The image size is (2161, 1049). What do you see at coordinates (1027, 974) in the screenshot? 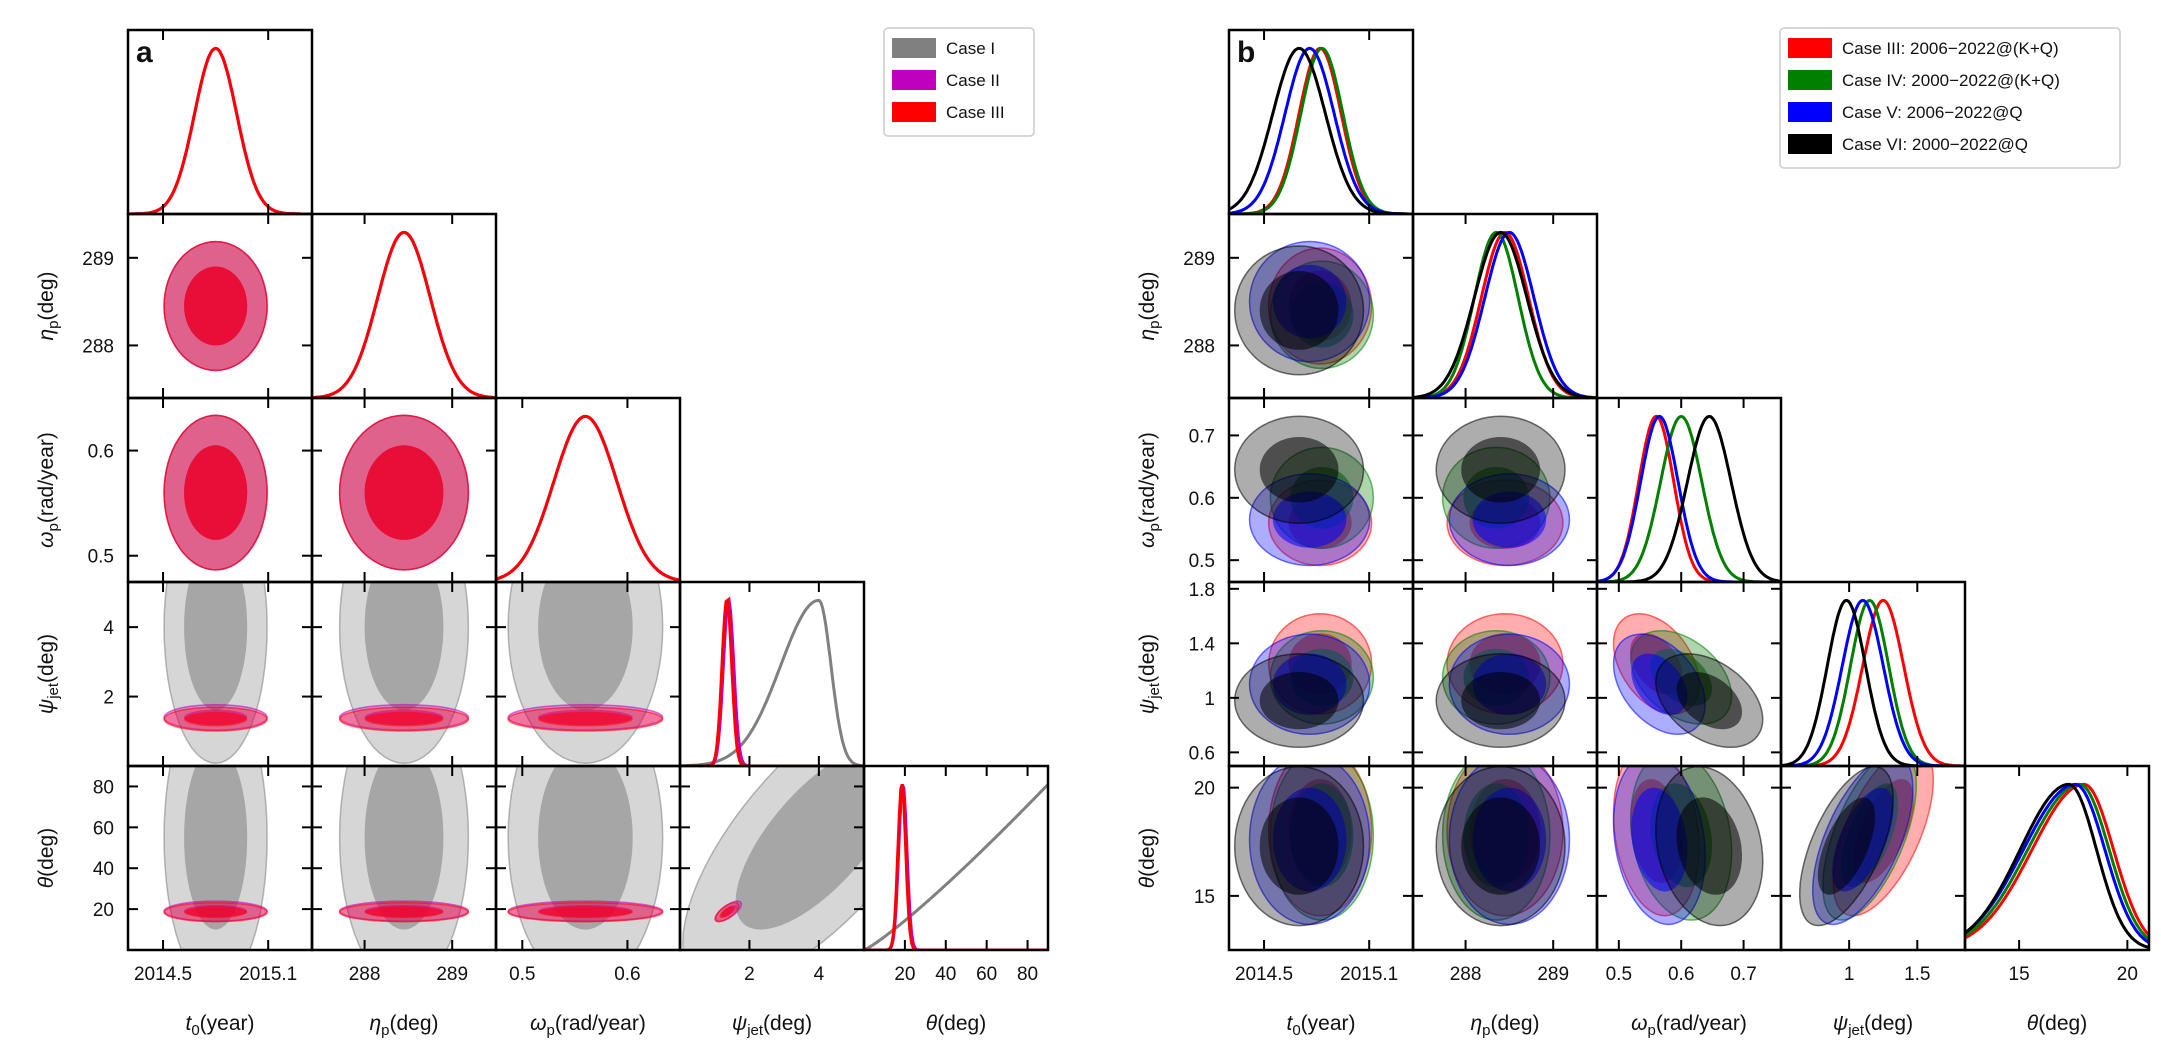
I see `x-tick-label: 80` at bounding box center [1027, 974].